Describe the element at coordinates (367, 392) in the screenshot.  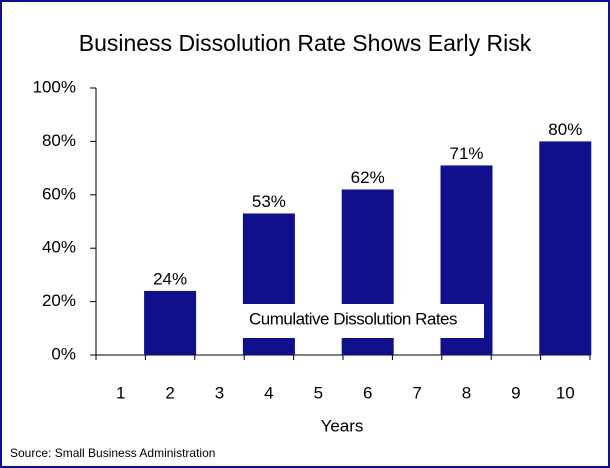
I see `x-tick-label: 6` at that location.